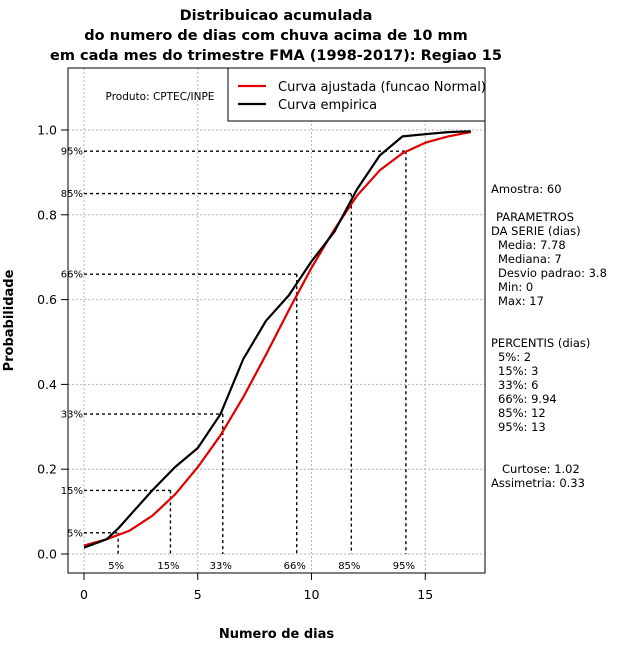 The height and width of the screenshot is (660, 640). Describe the element at coordinates (522, 427) in the screenshot. I see `percentile-95: 95%: 13` at that location.